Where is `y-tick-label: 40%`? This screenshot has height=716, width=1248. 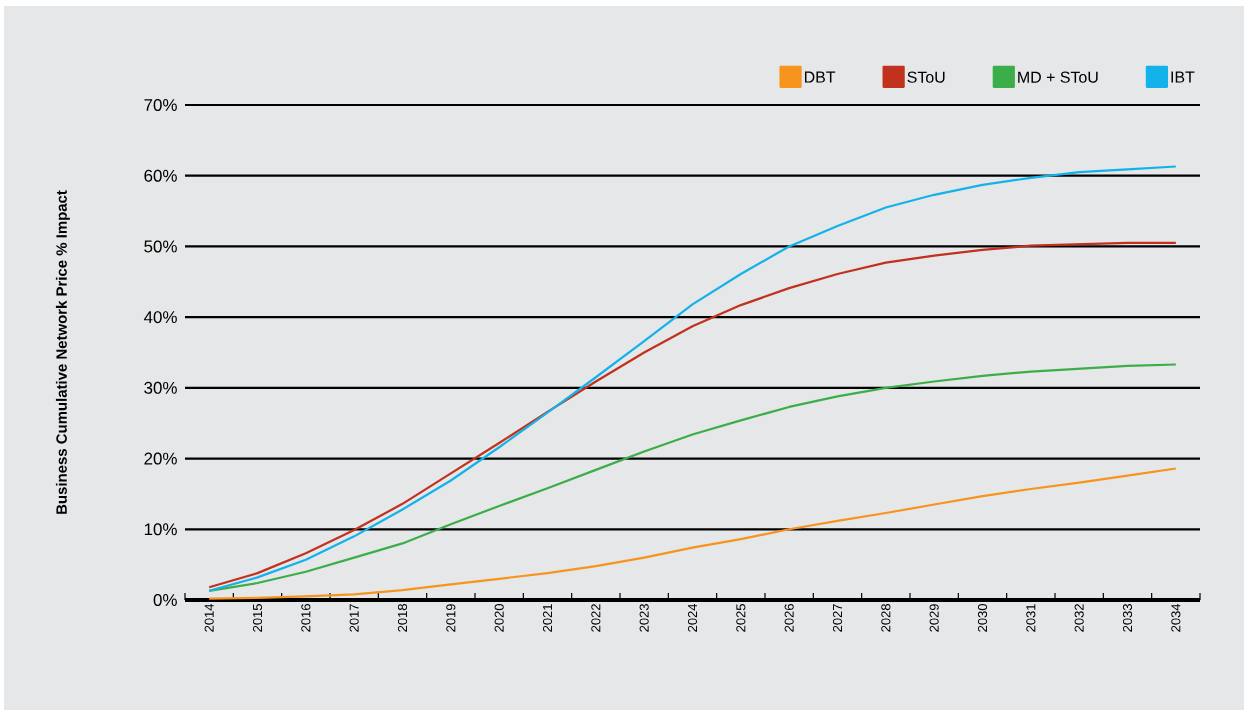 y-tick-label: 40% is located at coordinates (160, 317).